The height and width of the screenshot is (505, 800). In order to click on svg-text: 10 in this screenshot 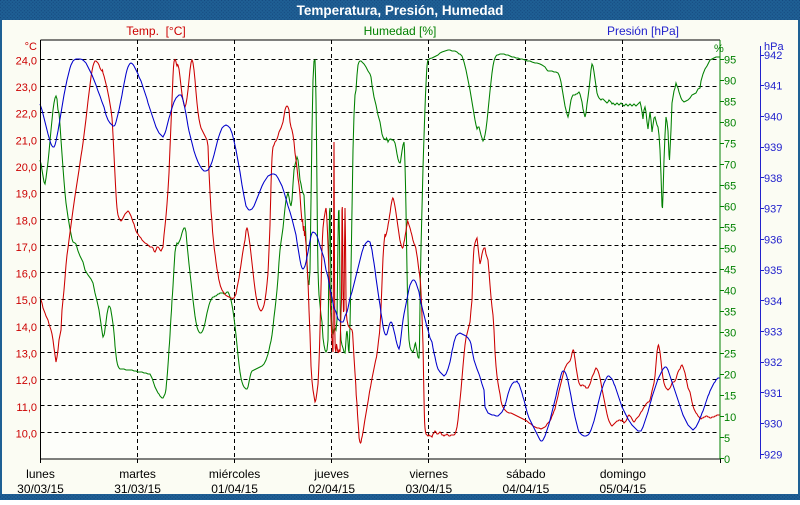, I will do `click(730, 418)`.